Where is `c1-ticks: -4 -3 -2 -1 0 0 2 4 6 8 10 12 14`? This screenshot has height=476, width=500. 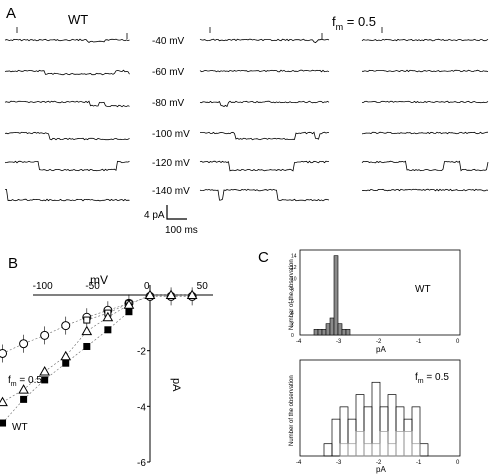 c1-ticks: -4 -3 -2 -1 0 0 2 4 6 8 10 12 14 is located at coordinates (375, 299).